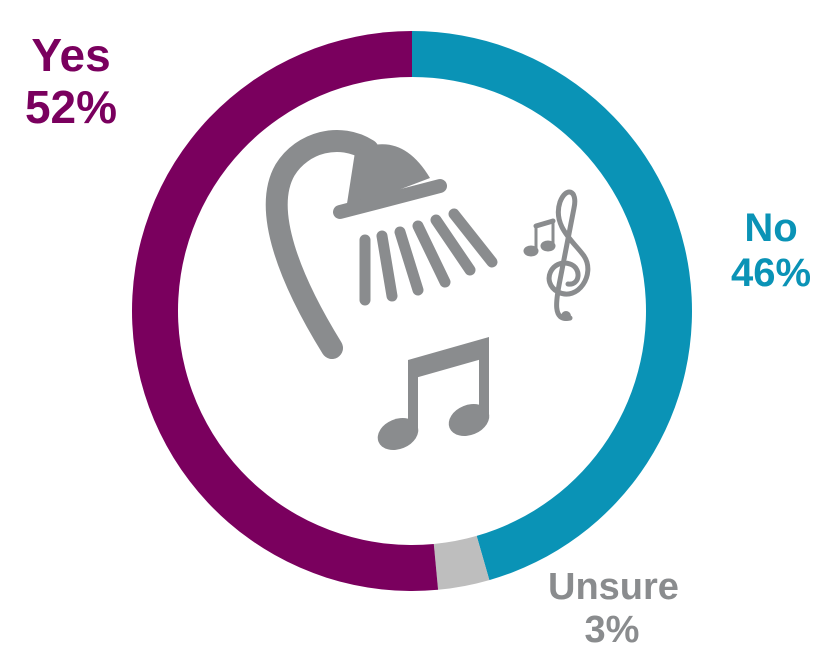 The width and height of the screenshot is (824, 667). I want to click on donut-slice-unsure, so click(461, 562).